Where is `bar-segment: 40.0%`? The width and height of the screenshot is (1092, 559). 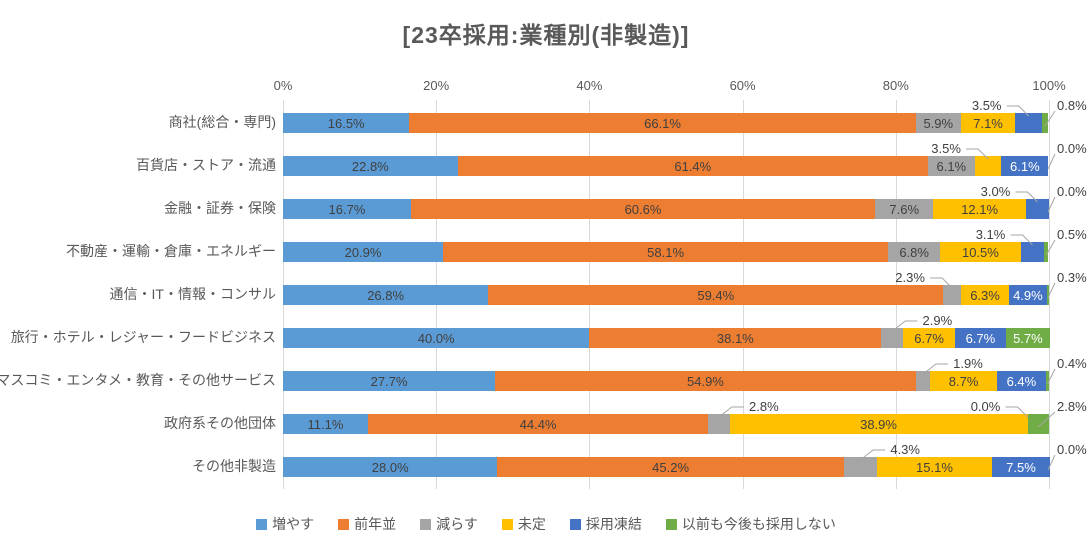
bar-segment: 40.0% is located at coordinates (436, 338).